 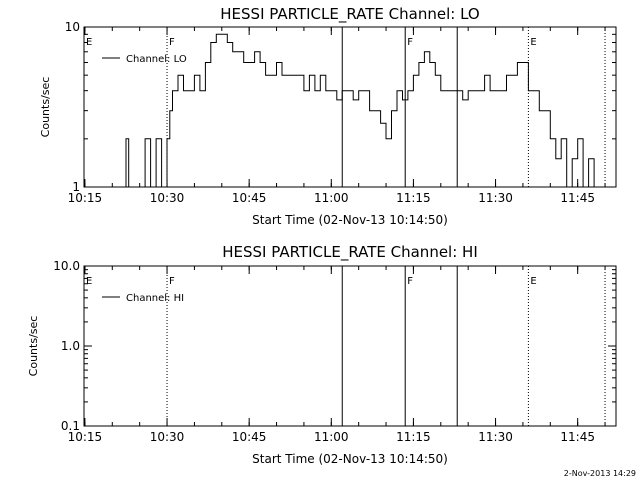 I want to click on legend-label: Channel: HI, so click(x=155, y=298).